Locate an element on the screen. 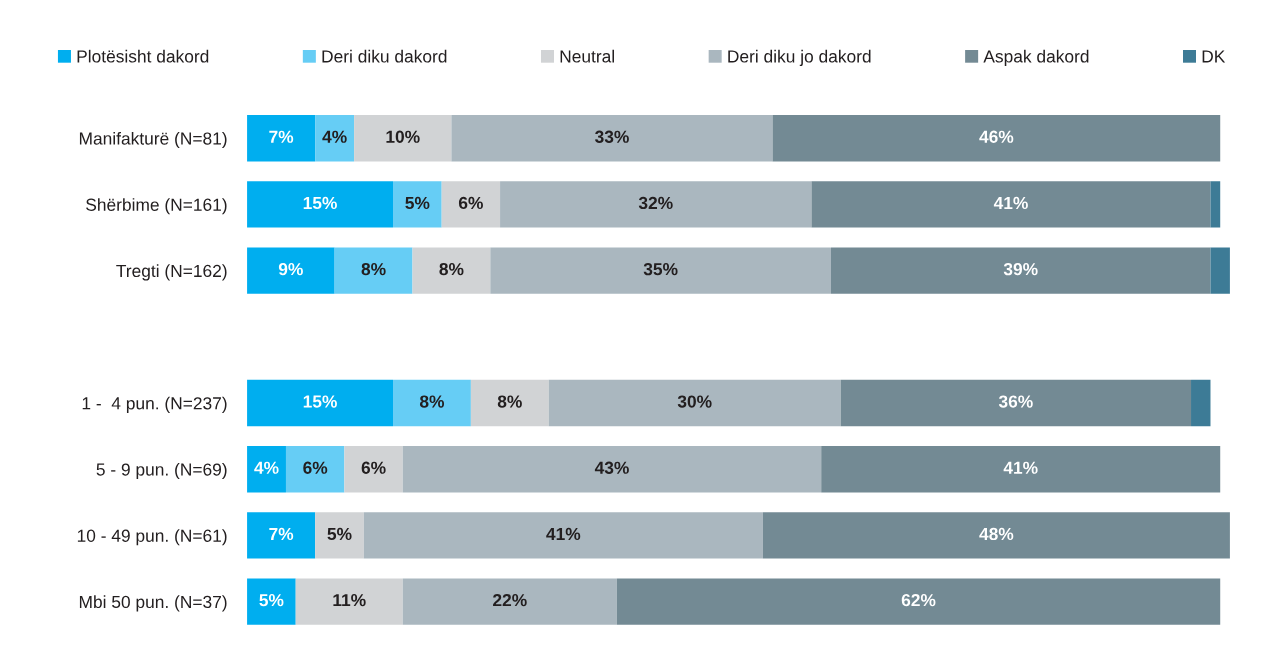  data-label: 35% is located at coordinates (660, 269).